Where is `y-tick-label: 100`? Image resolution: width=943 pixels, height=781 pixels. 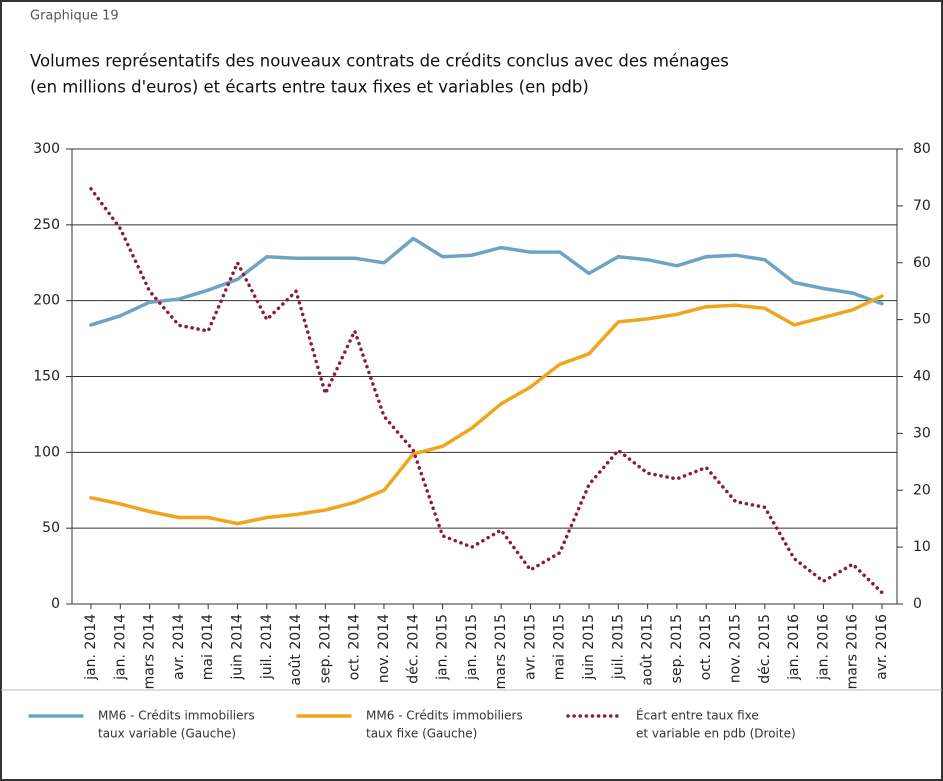
y-tick-label: 100 is located at coordinates (46, 452).